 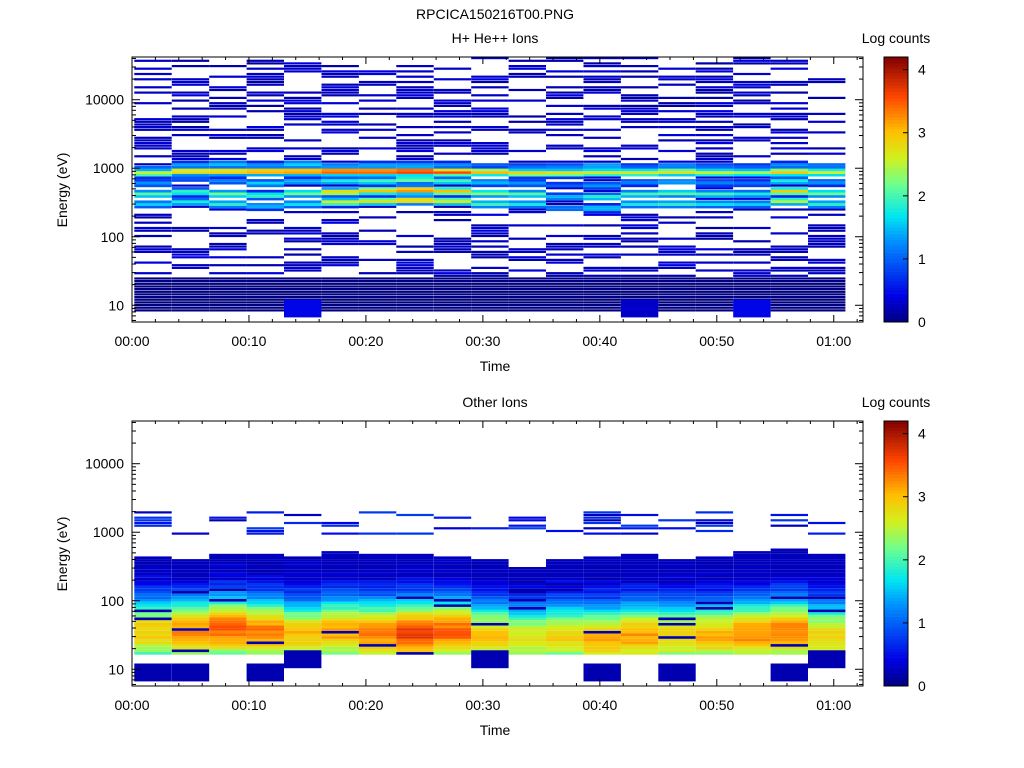 What do you see at coordinates (131, 705) in the screenshot?
I see `x-tick-label: 00:00` at bounding box center [131, 705].